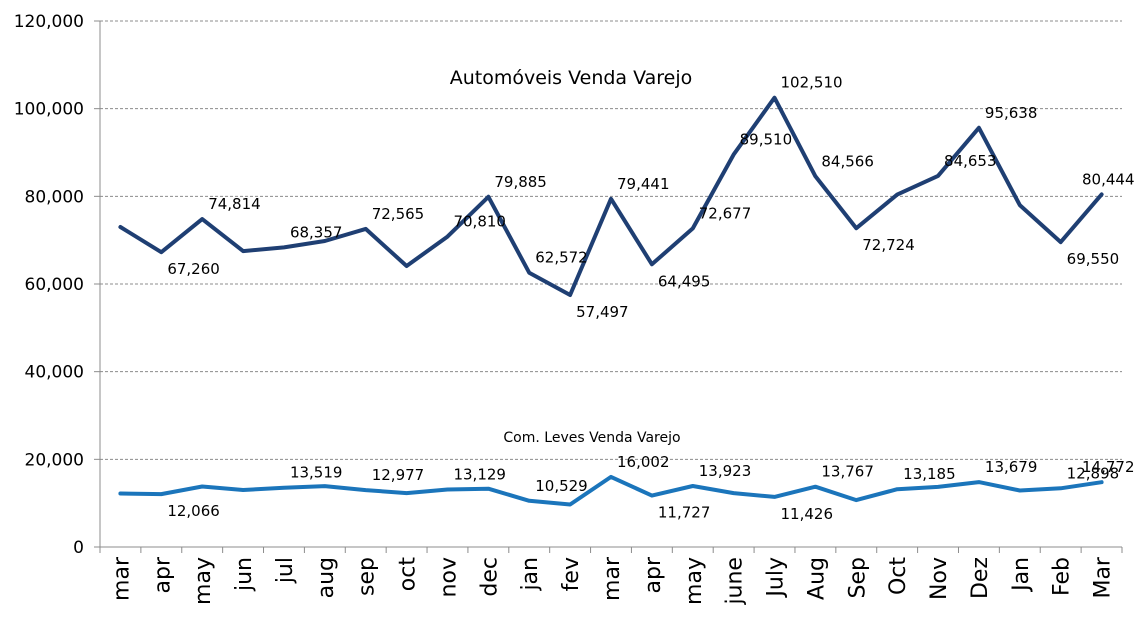  What do you see at coordinates (479, 222) in the screenshot?
I see `data-label: 70,810` at bounding box center [479, 222].